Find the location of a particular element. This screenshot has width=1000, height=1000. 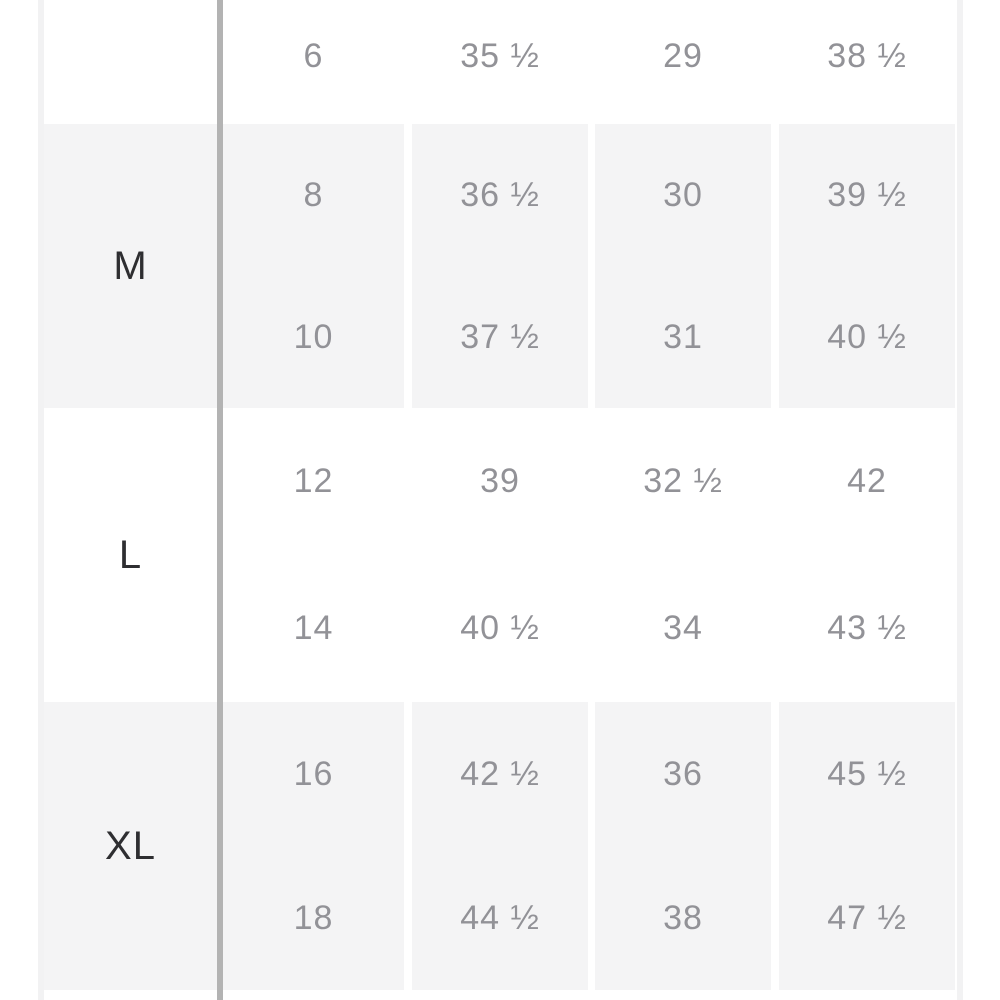

measurement-cell: 42 is located at coordinates (867, 481).